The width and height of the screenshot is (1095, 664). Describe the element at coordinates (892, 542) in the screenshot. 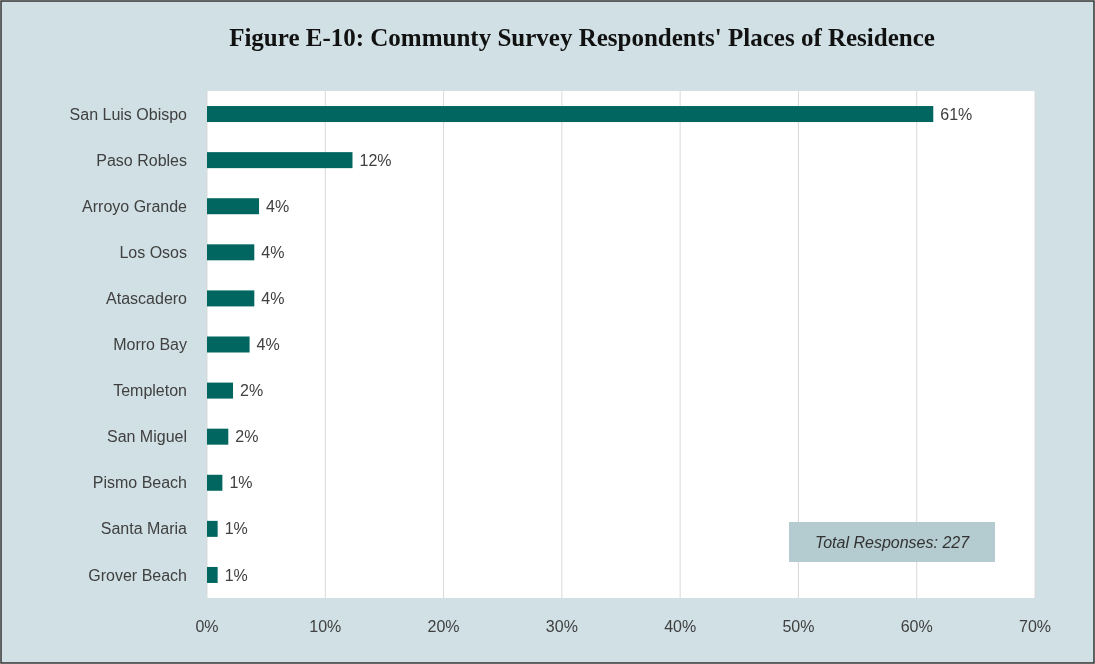

I see `annotation: Total Responses: 227` at that location.